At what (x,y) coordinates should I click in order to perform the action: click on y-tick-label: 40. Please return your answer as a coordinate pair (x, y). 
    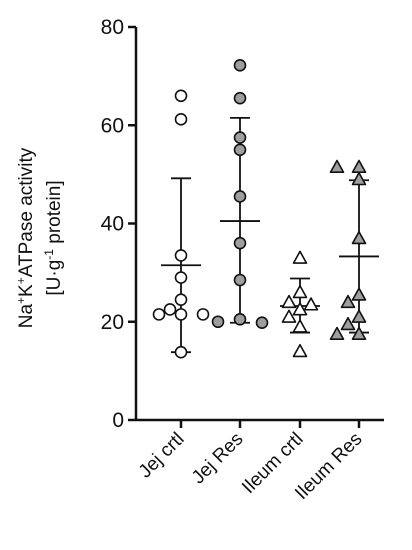
    Looking at the image, I should click on (112, 224).